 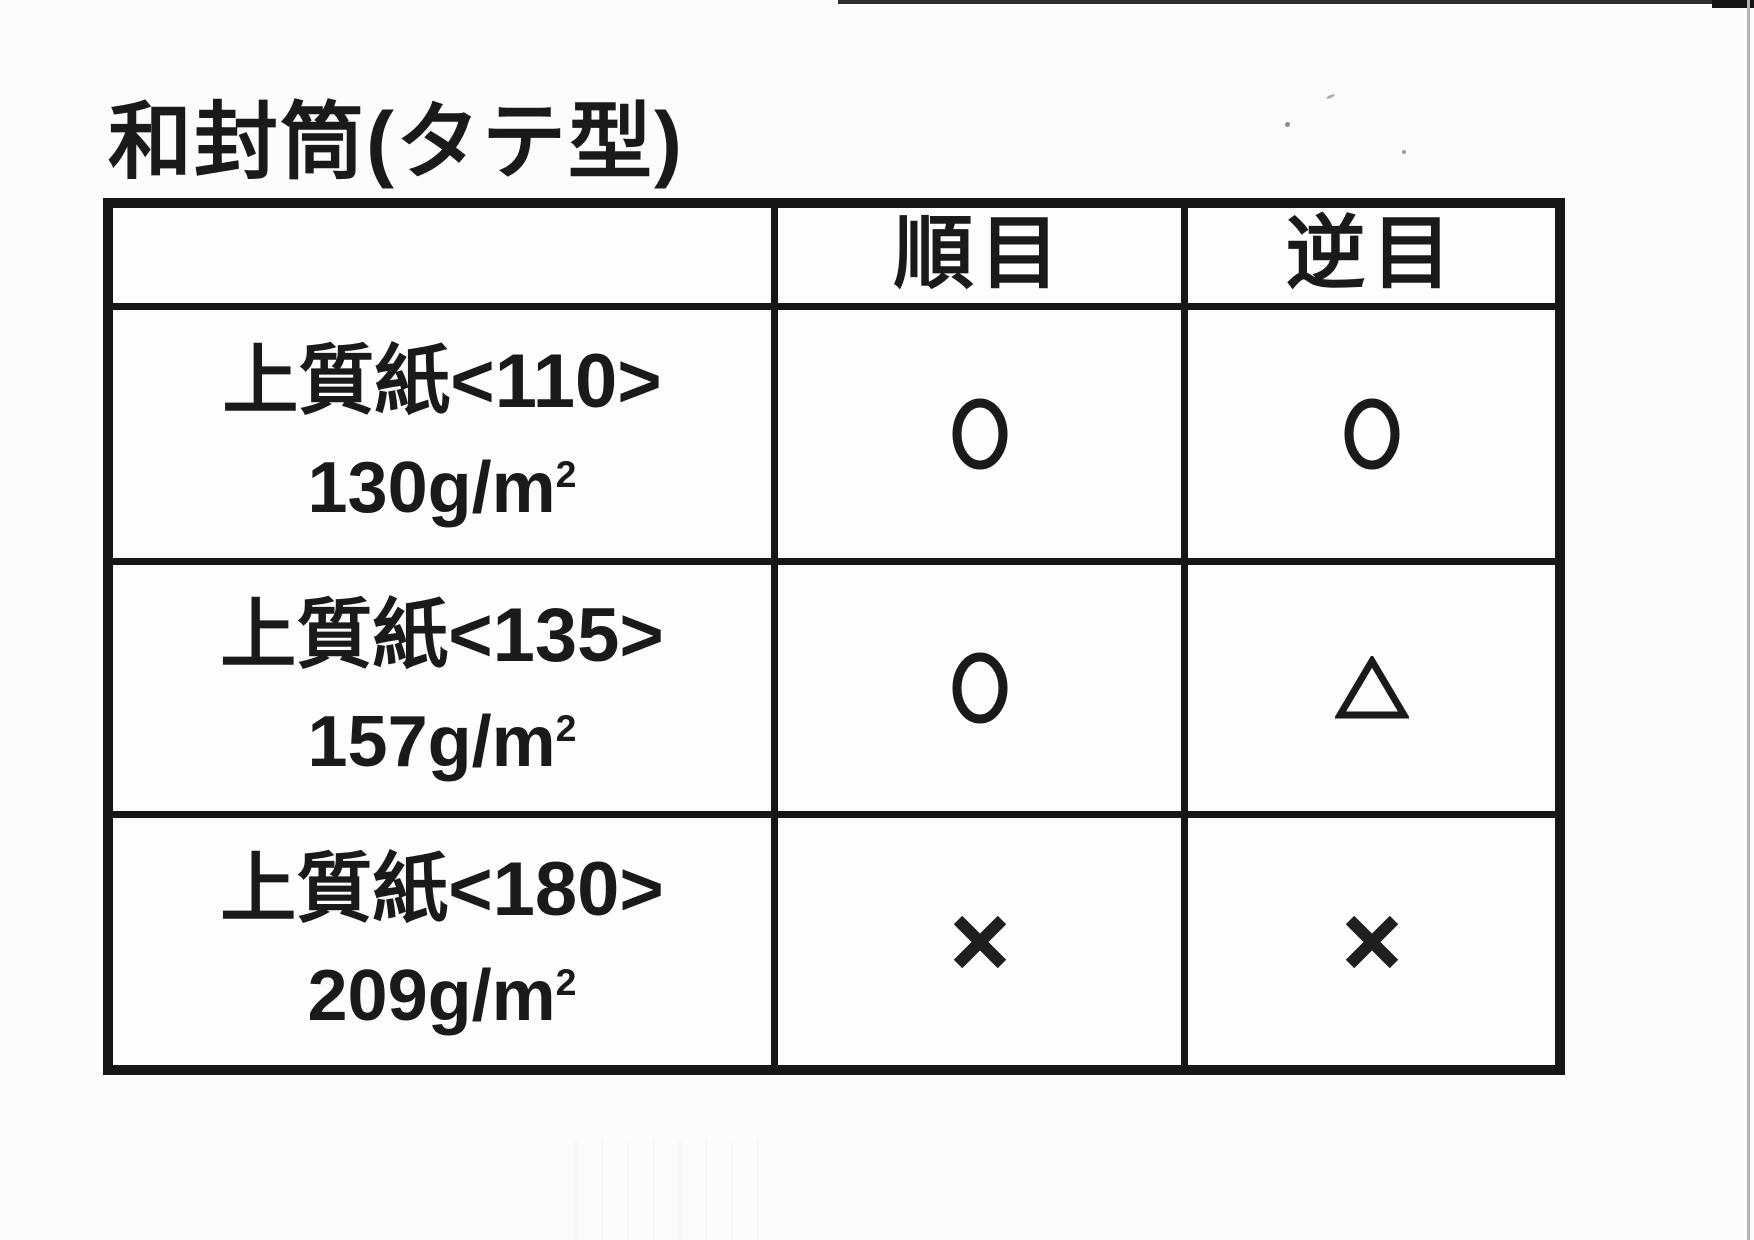 I want to click on cell-180-gyaku, so click(x=1371, y=941).